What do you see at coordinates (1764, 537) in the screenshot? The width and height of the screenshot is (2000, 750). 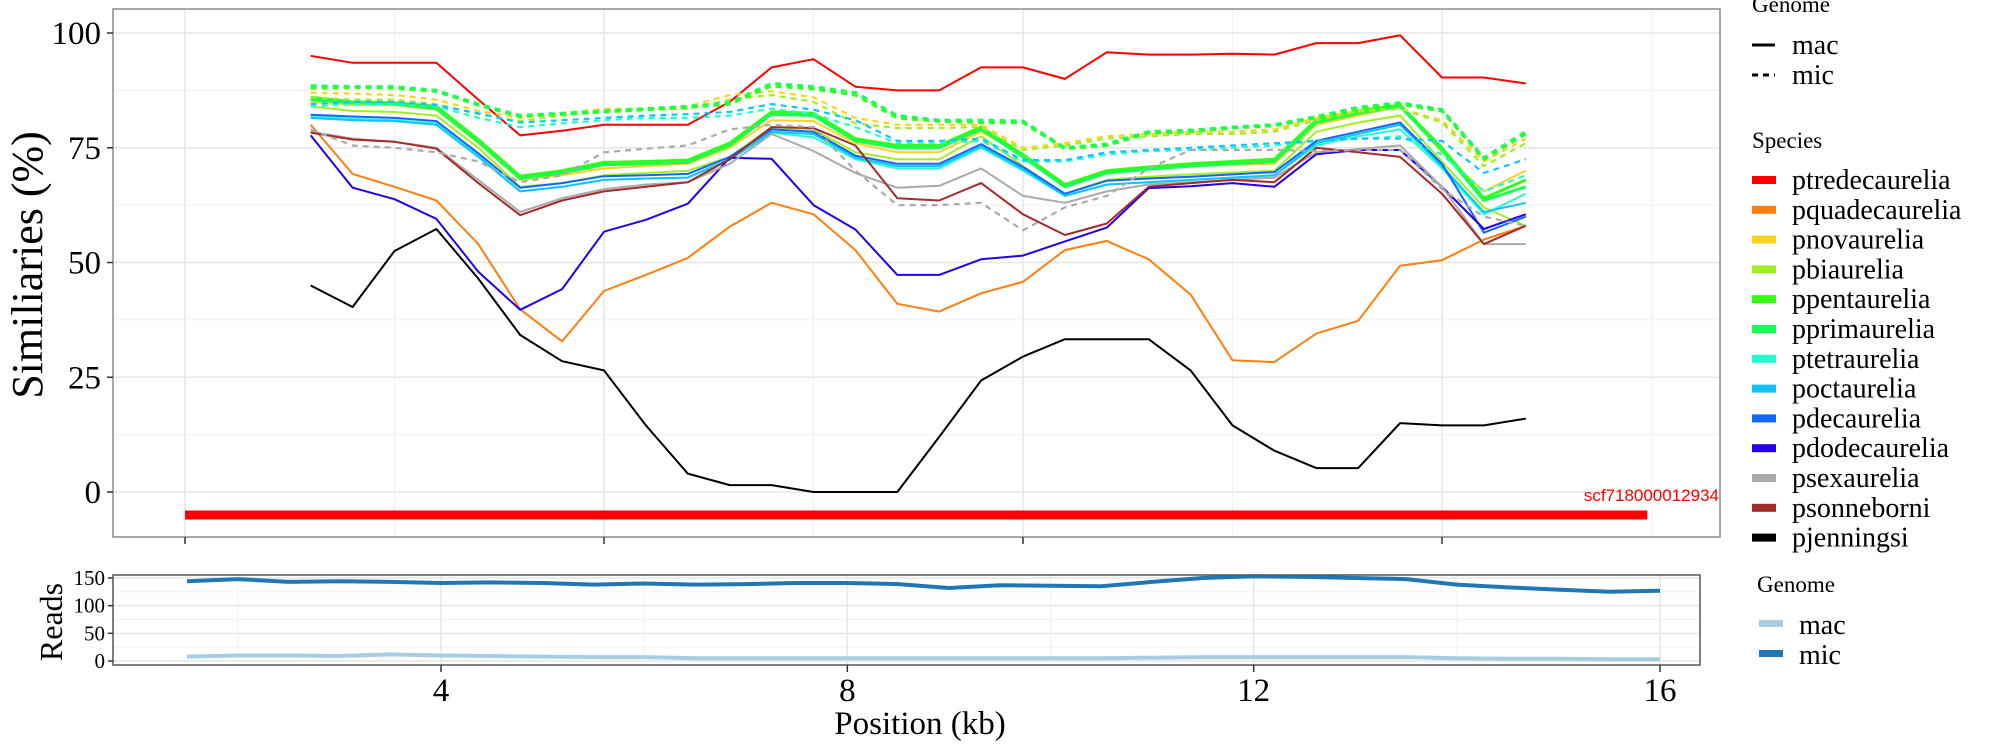 I see `legend-key-pjenningsi` at bounding box center [1764, 537].